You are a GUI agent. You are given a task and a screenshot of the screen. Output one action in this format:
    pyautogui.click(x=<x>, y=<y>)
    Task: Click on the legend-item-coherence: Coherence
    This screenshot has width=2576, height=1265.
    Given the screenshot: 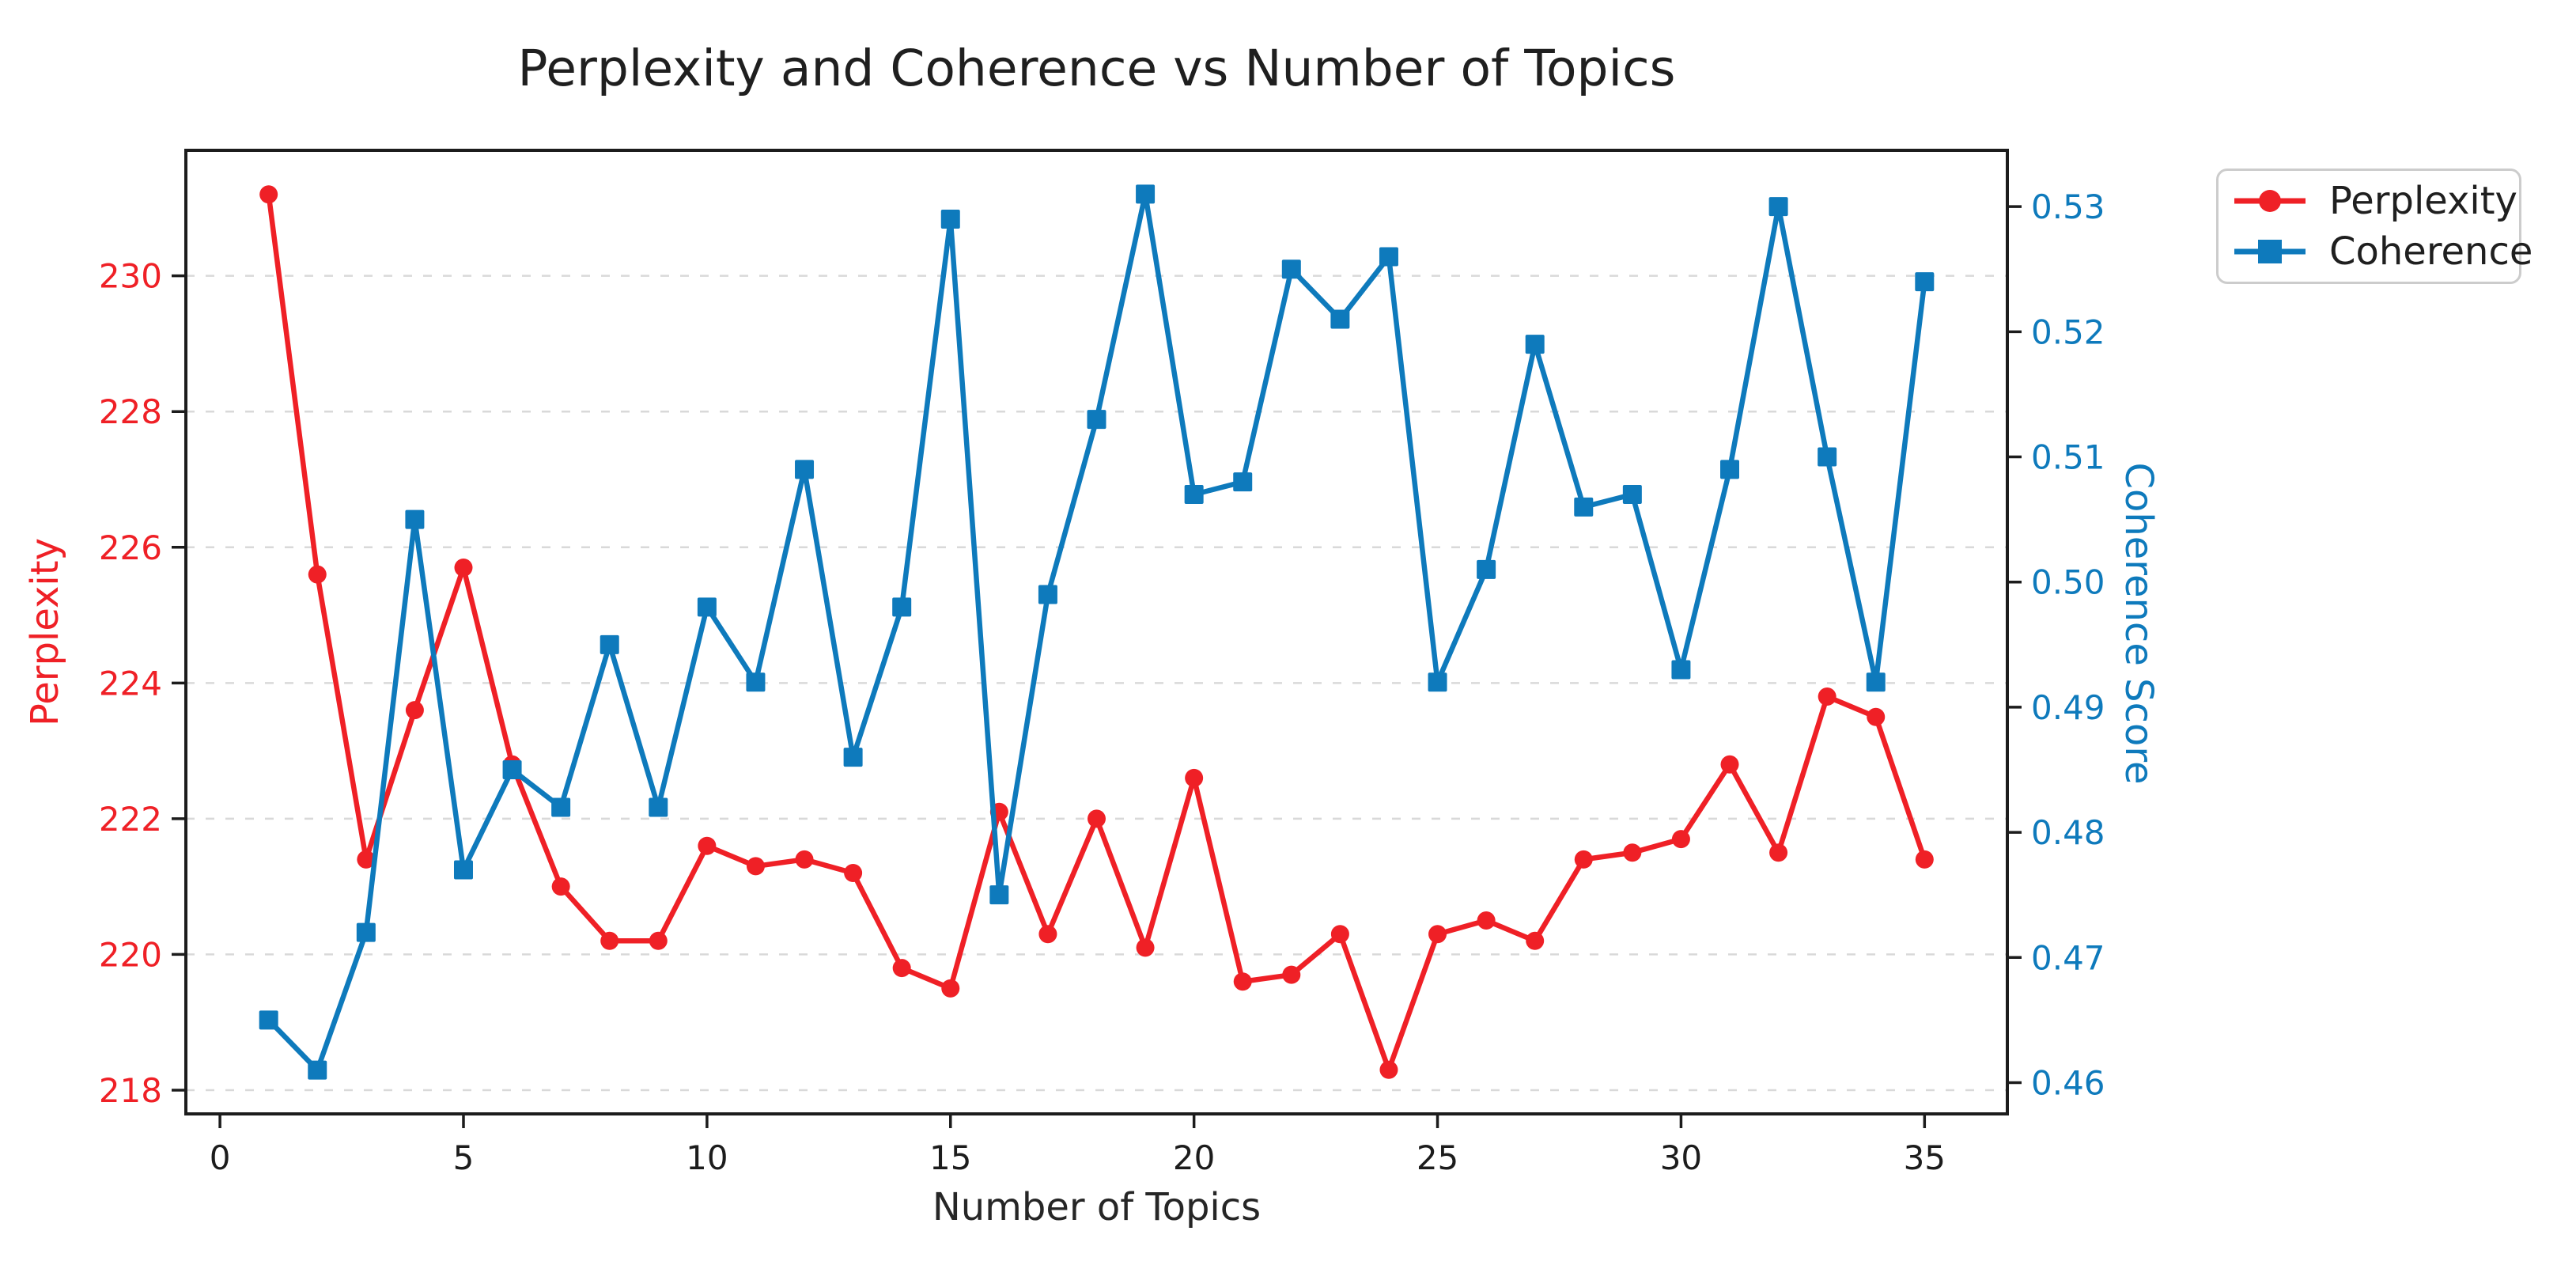 What is the action you would take?
    pyautogui.click(x=2382, y=252)
    